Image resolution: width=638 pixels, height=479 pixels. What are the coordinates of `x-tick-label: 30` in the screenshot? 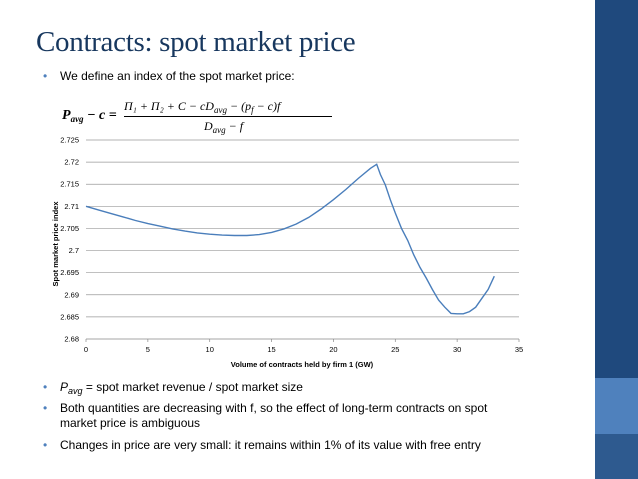 It's located at (457, 349).